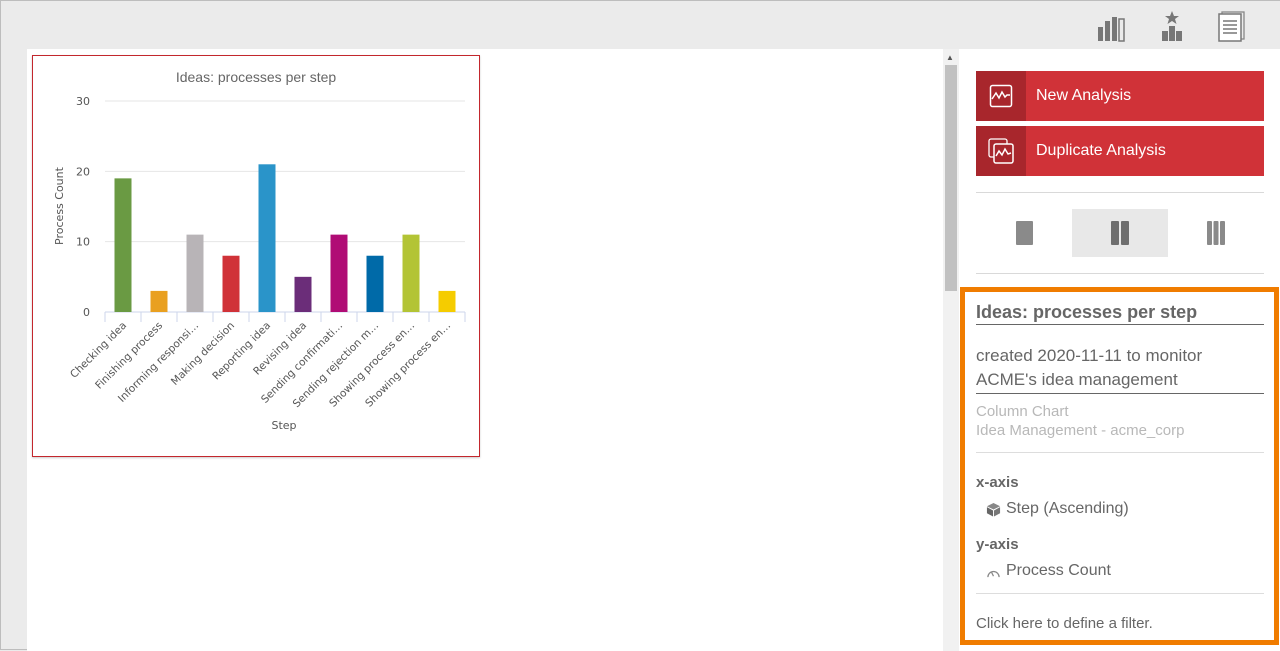 The height and width of the screenshot is (651, 1280). What do you see at coordinates (1022, 411) in the screenshot?
I see `chart-type: Column Chart` at bounding box center [1022, 411].